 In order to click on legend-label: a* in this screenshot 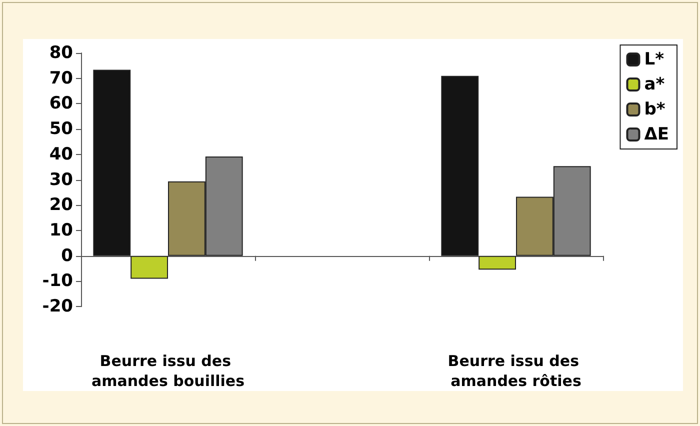, I will do `click(654, 84)`.